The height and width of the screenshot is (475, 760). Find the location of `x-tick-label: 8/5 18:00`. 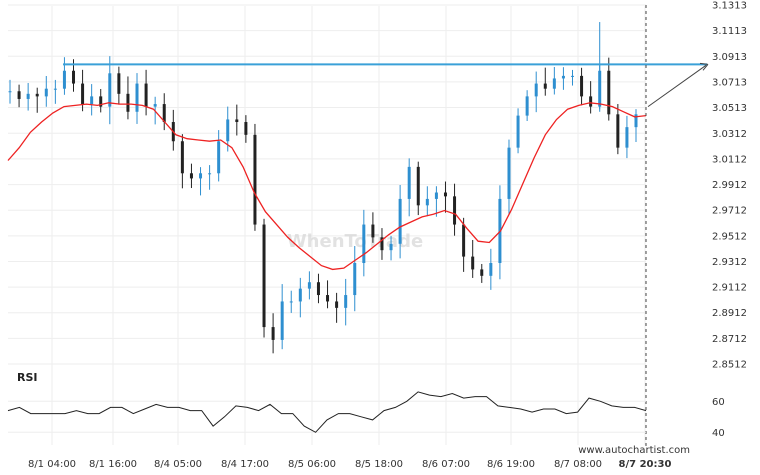

x-tick-label: 8/5 18:00 is located at coordinates (379, 464).